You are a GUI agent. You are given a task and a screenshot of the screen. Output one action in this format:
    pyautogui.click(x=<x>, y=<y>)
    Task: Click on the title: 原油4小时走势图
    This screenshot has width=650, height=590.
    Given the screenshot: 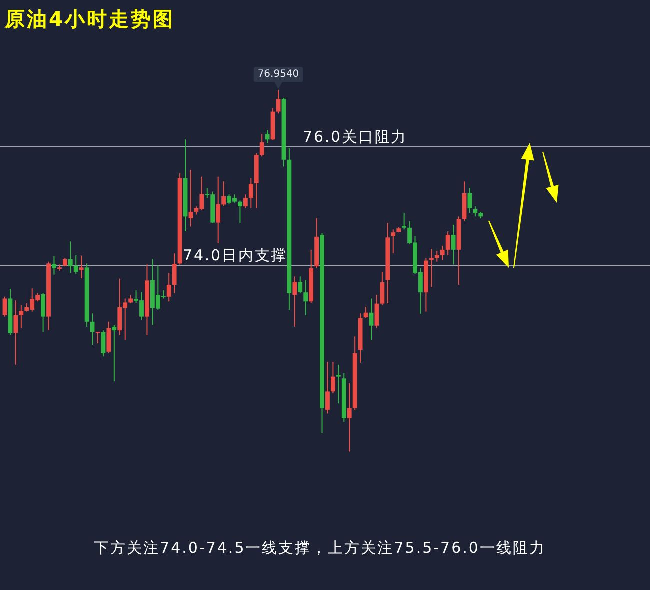 What is the action you would take?
    pyautogui.click(x=90, y=19)
    